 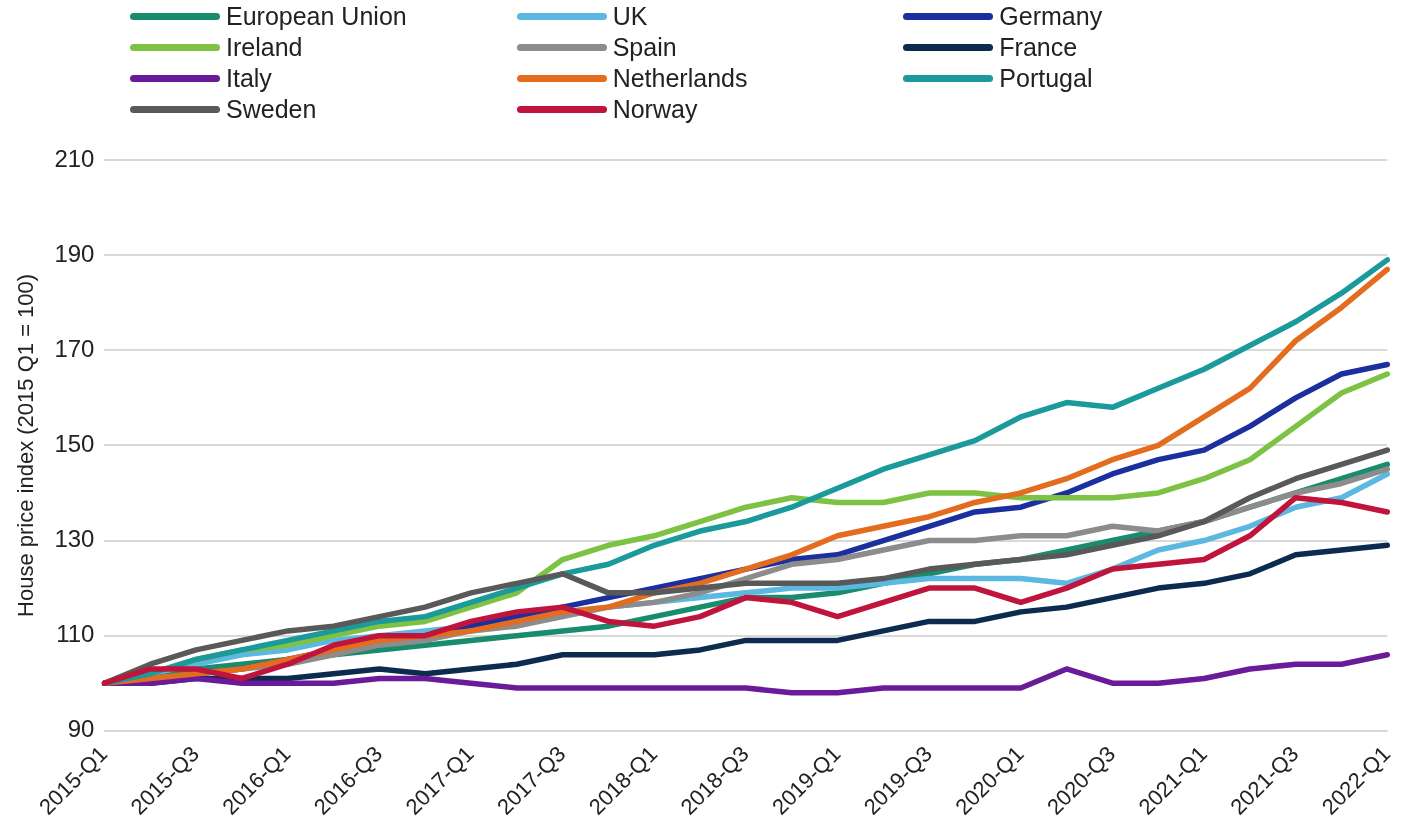 What do you see at coordinates (249, 78) in the screenshot?
I see `legend-label: Italy` at bounding box center [249, 78].